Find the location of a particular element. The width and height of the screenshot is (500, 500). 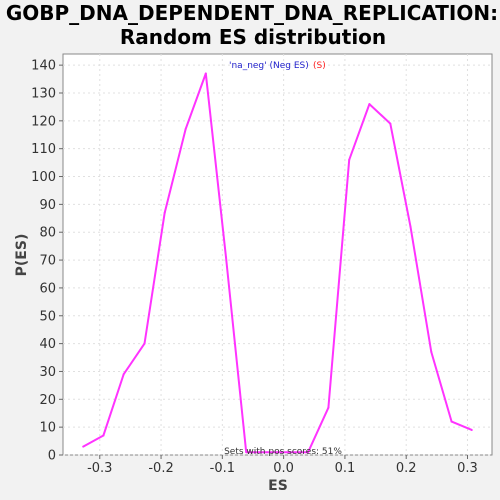

x-tick-label: -0.1 is located at coordinates (222, 468).